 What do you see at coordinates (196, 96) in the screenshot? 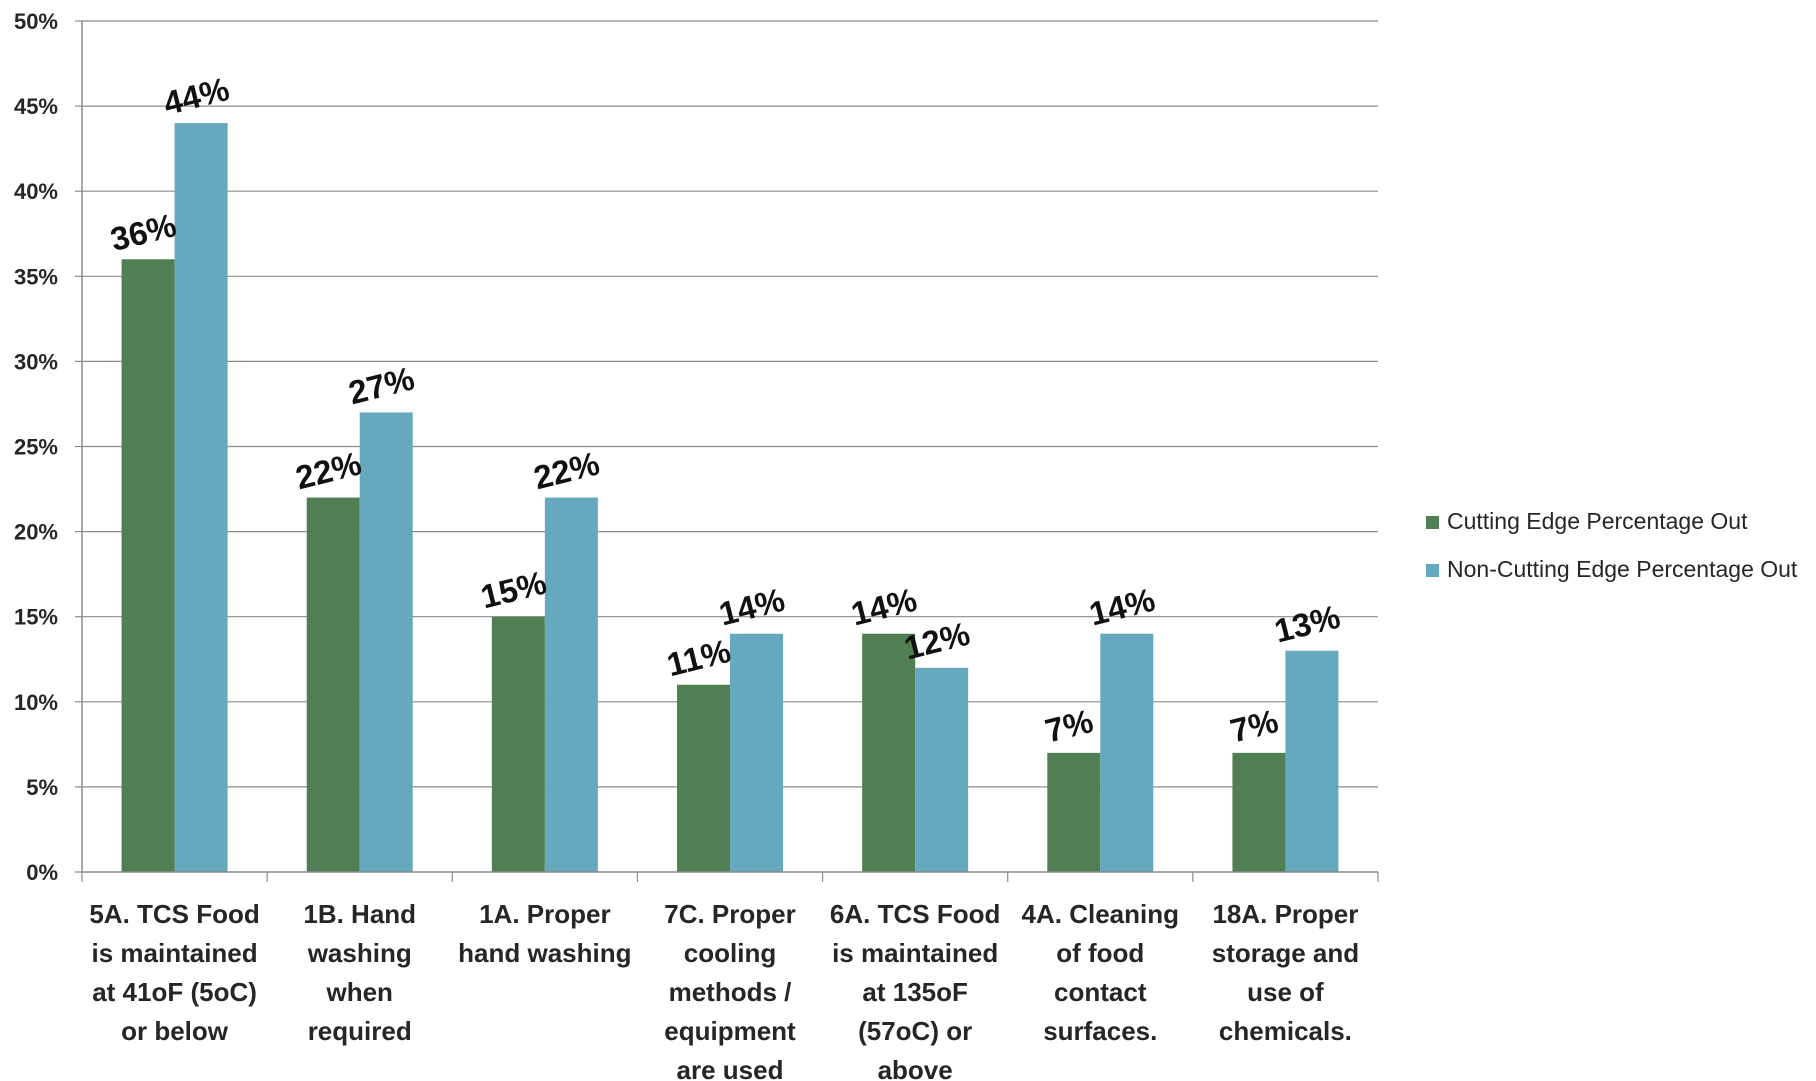
I see `data-label: 44%` at bounding box center [196, 96].